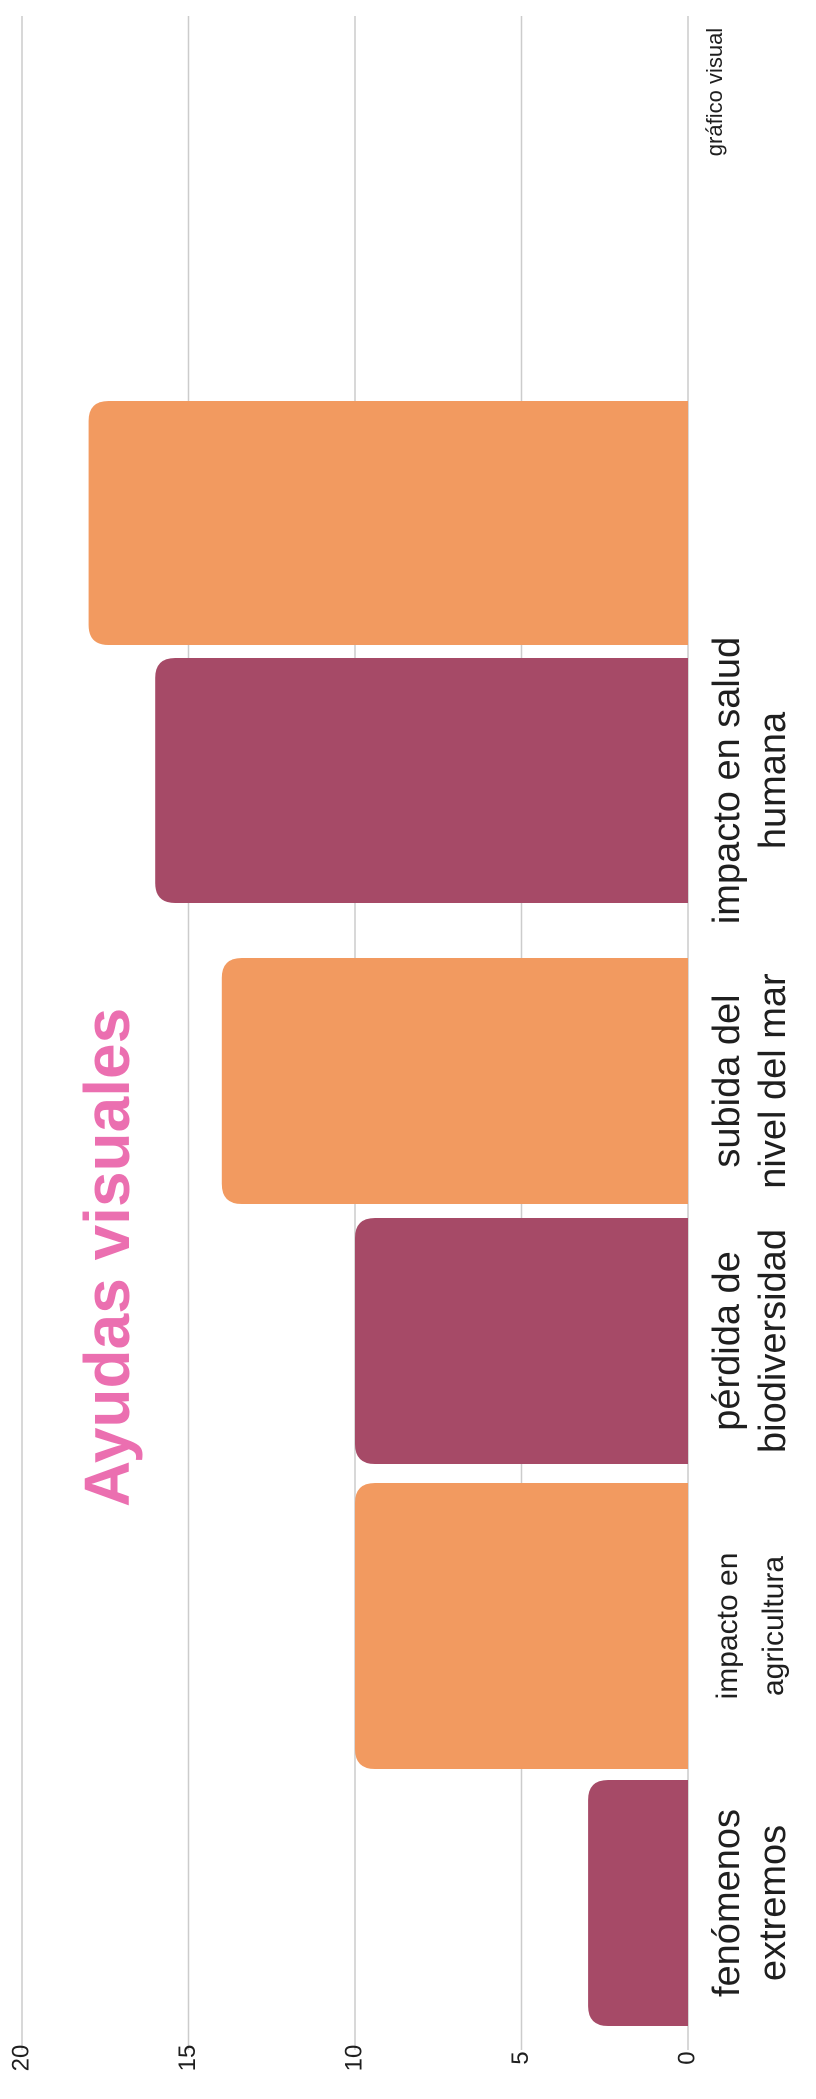  What do you see at coordinates (773, 1626) in the screenshot?
I see `category-label-line: agricultura` at bounding box center [773, 1626].